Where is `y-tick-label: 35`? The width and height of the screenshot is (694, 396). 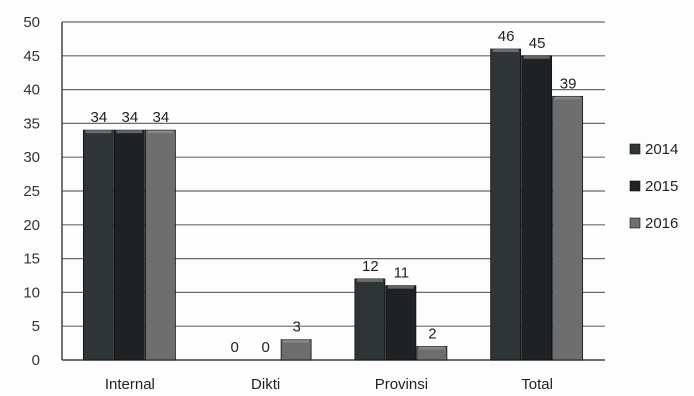
y-tick-label: 35 is located at coordinates (31, 123).